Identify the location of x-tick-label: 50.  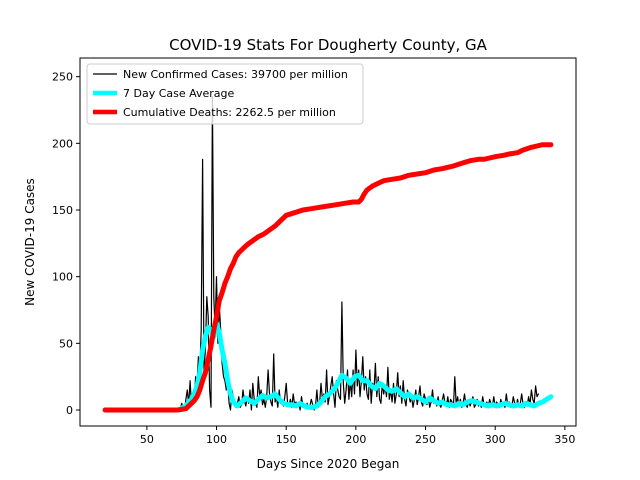
(147, 439).